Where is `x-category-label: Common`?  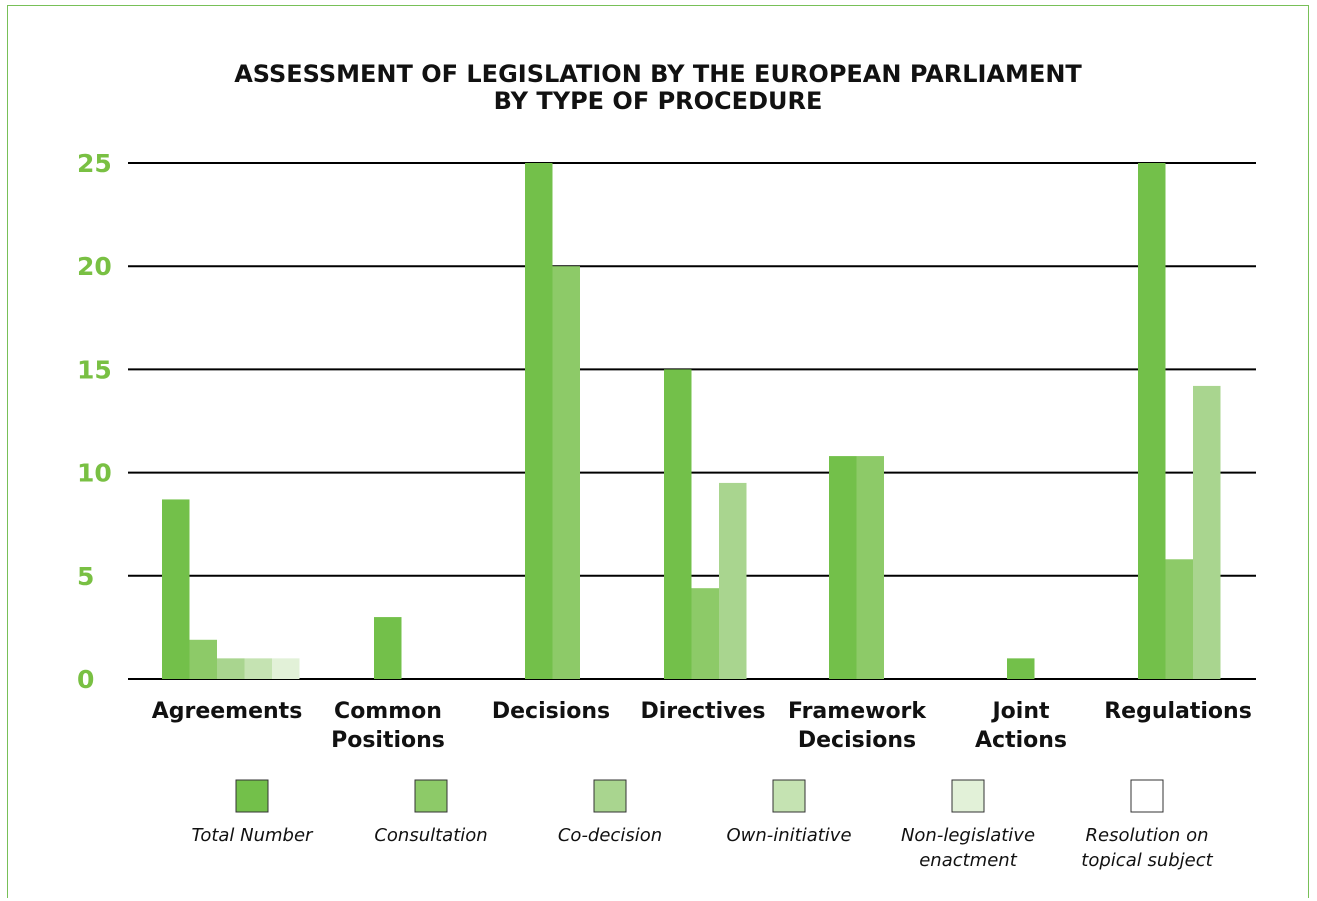 x-category-label: Common is located at coordinates (388, 711).